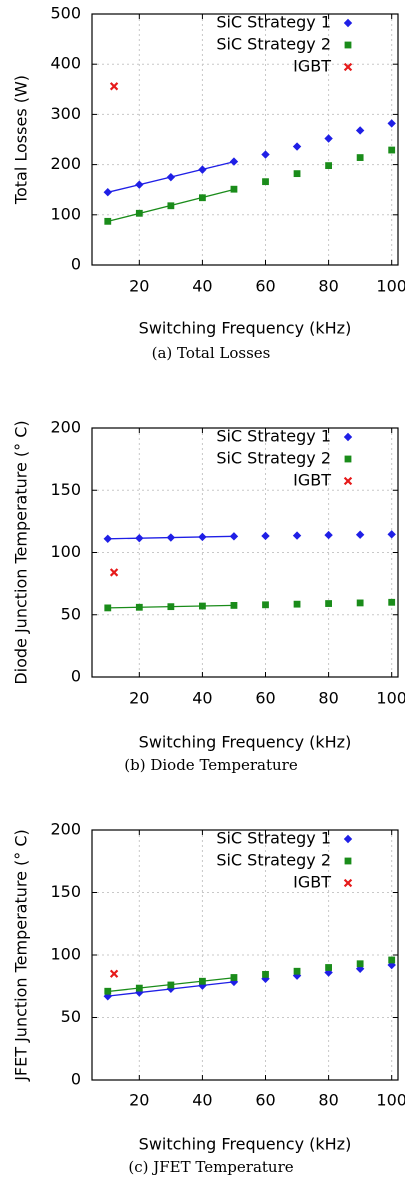  What do you see at coordinates (21, 552) in the screenshot?
I see `y-axis-label: Diode Junction Temperature (° C)` at bounding box center [21, 552].